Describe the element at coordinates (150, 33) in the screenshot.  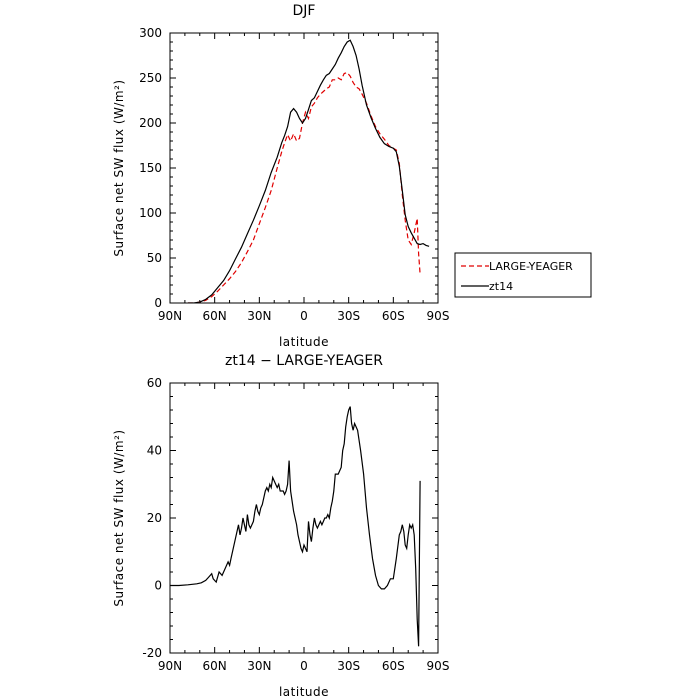
I see `y-tick-label: 300` at that location.